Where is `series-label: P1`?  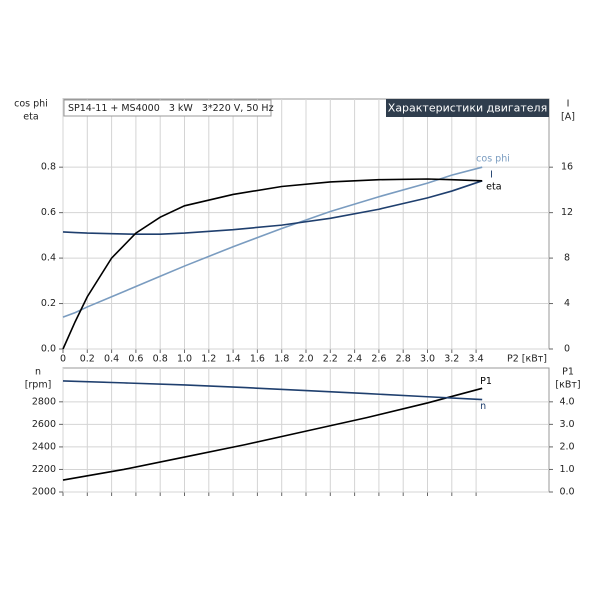
series-label: P1 is located at coordinates (486, 381).